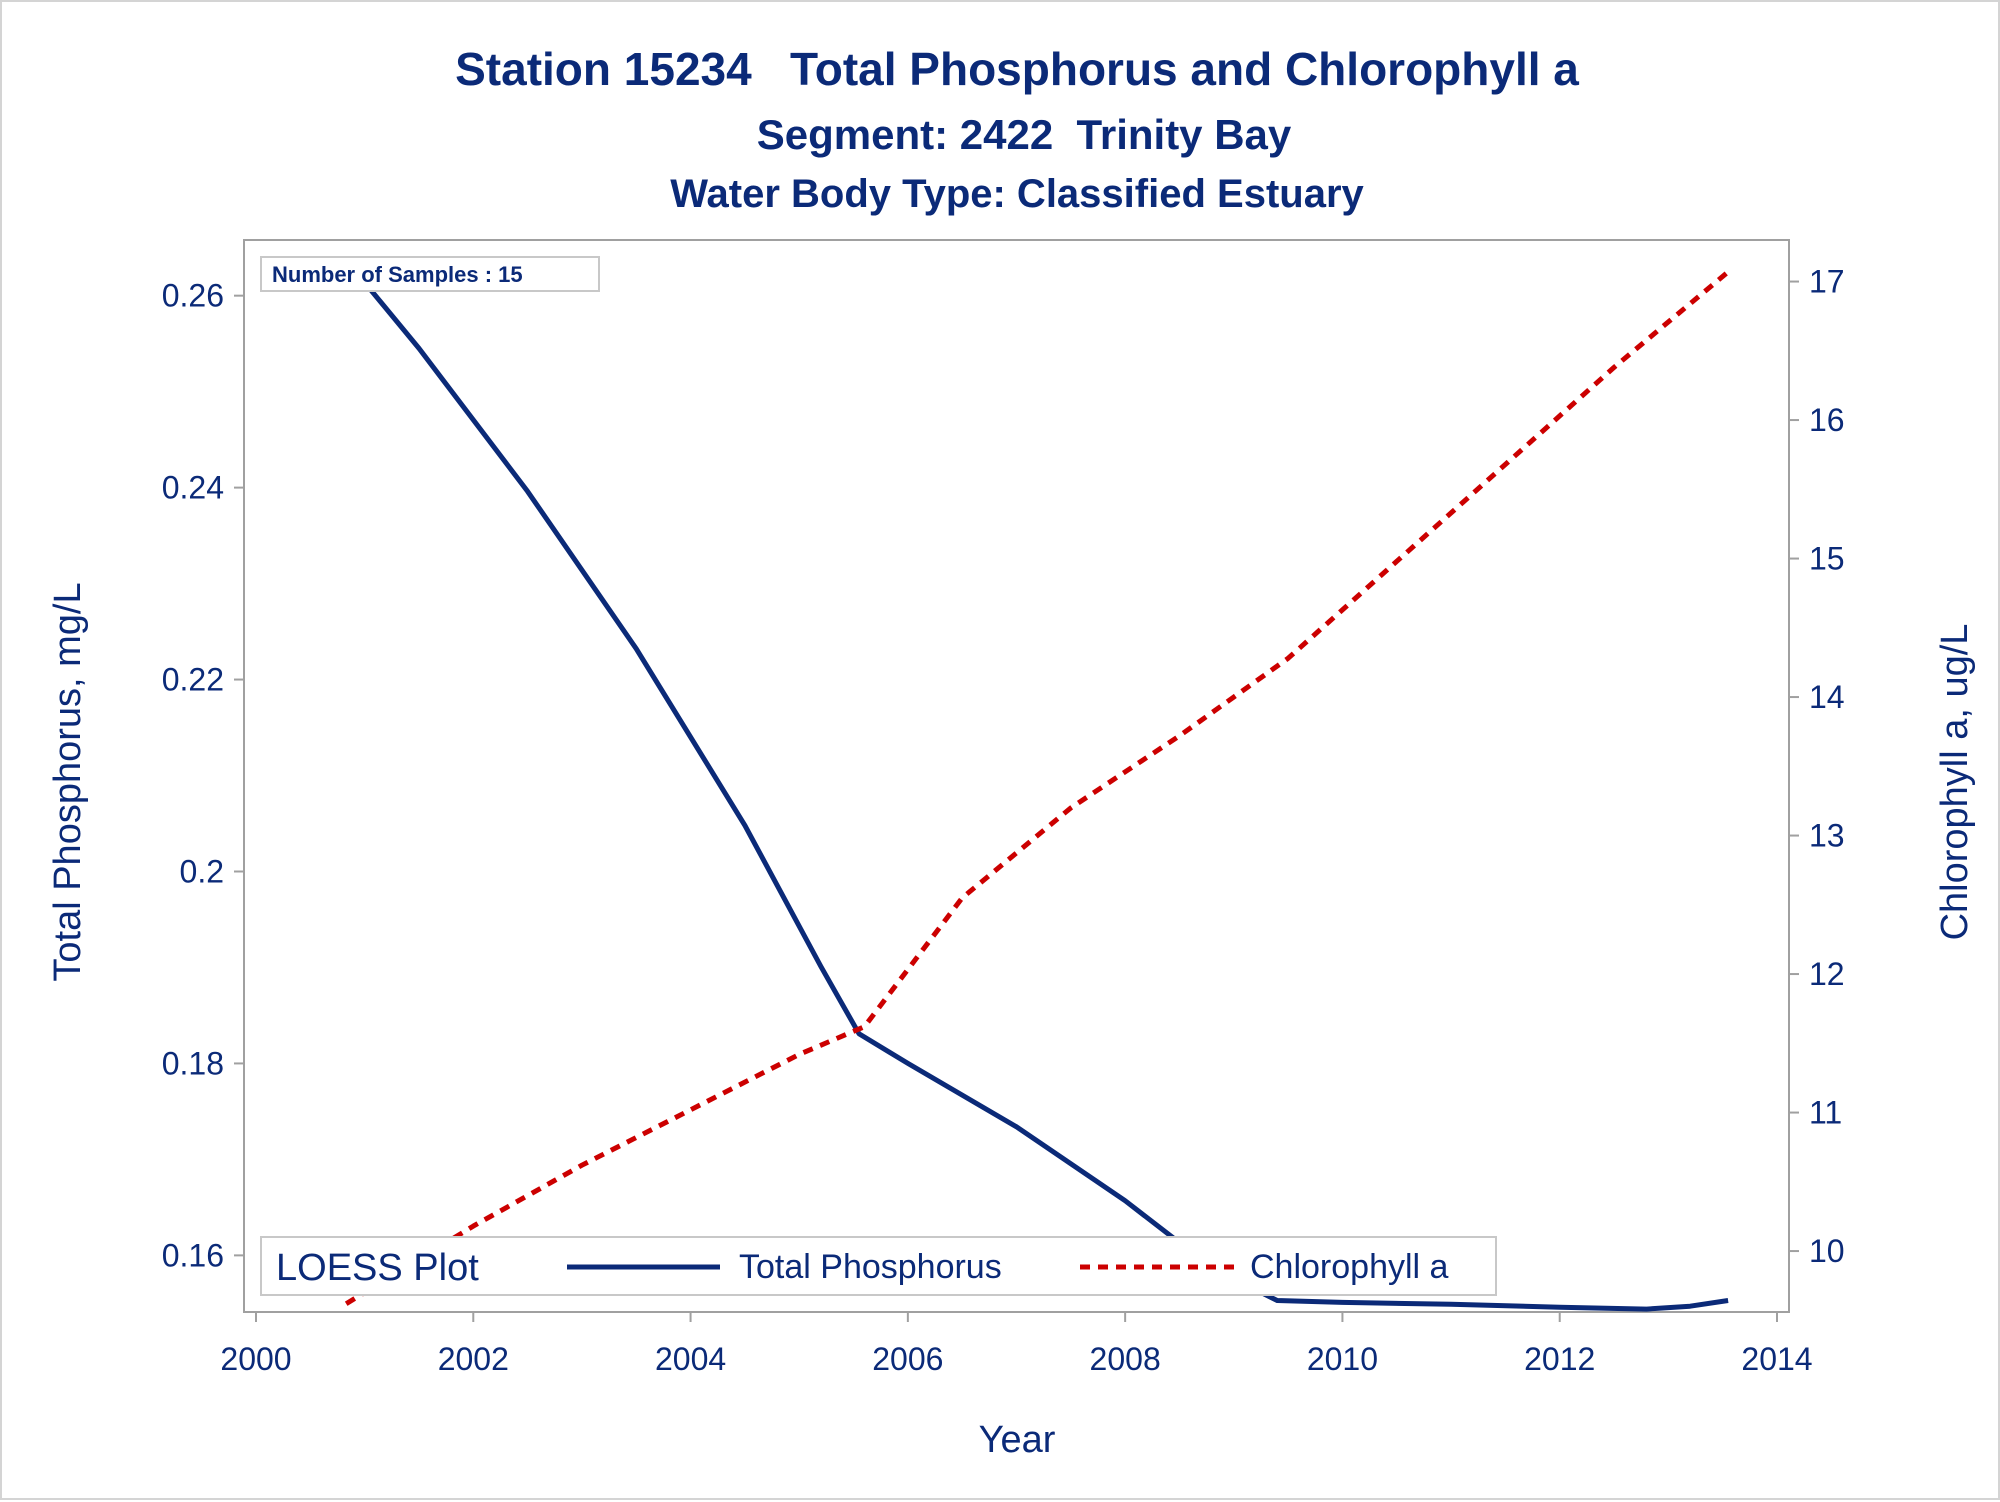 The width and height of the screenshot is (2000, 1502). Describe the element at coordinates (193, 680) in the screenshot. I see `y-tick-label: 0.22` at that location.